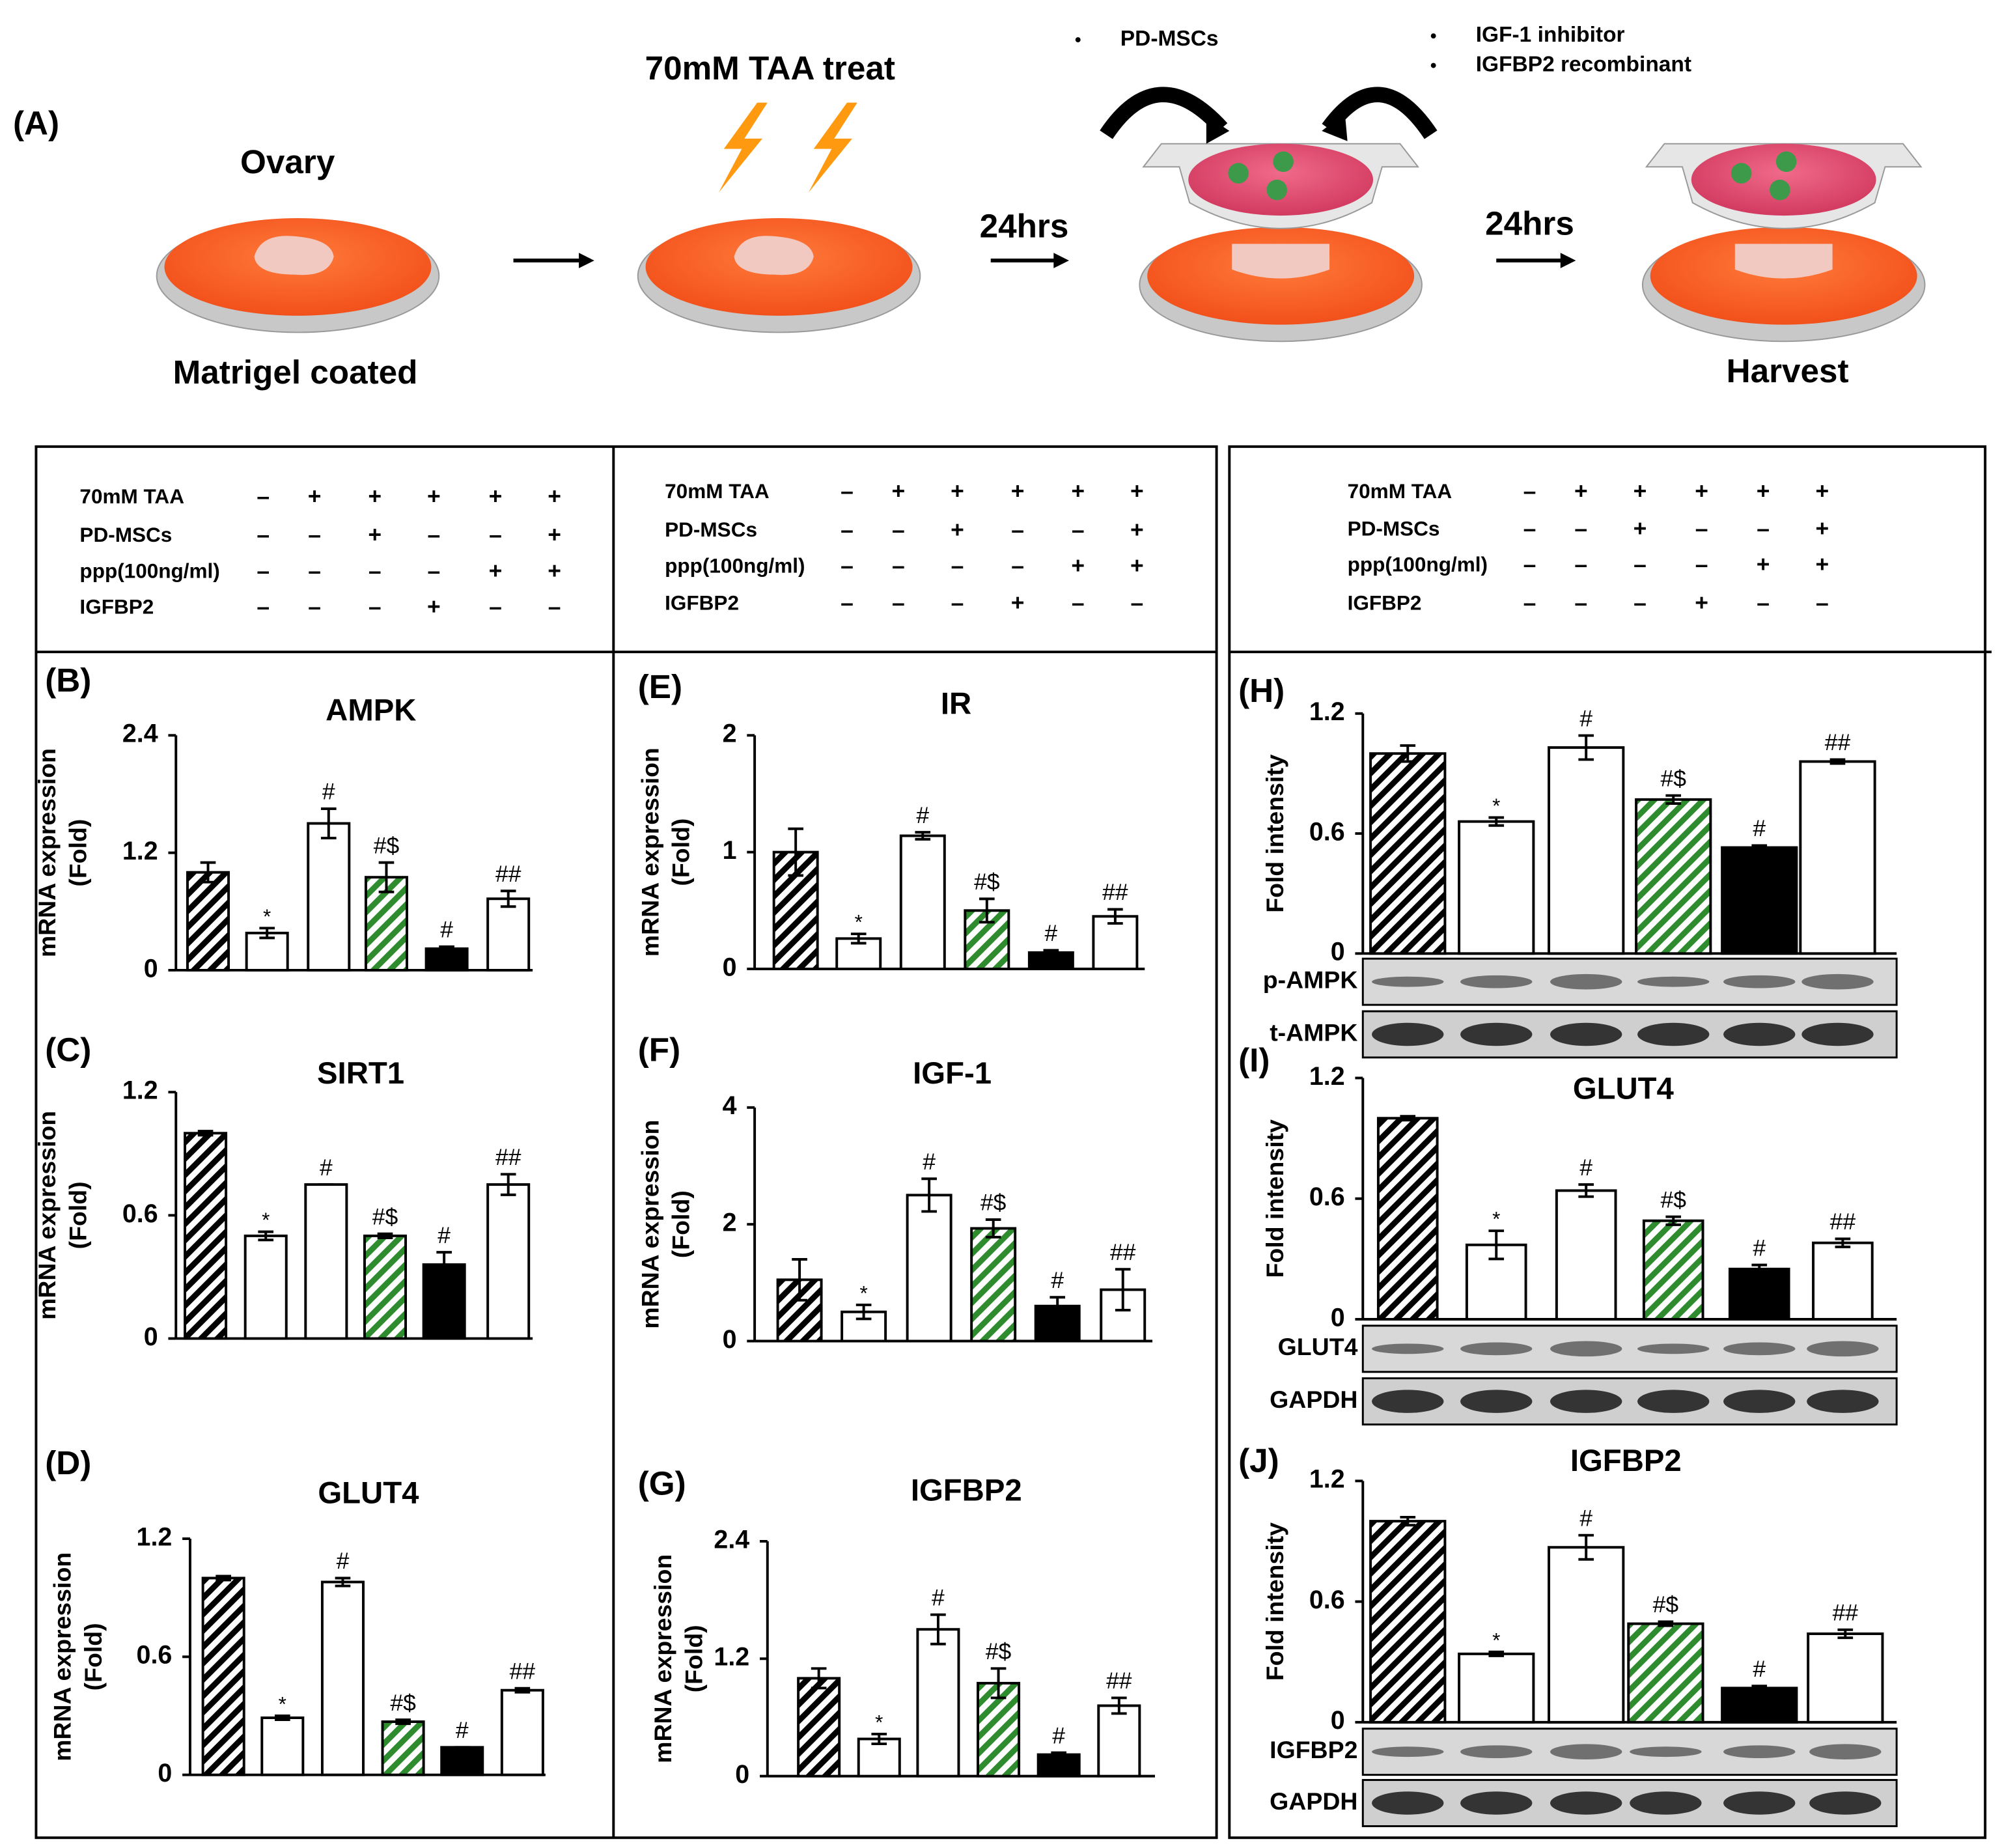  I want to click on blot-label: IGFBP2, so click(1313, 1750).